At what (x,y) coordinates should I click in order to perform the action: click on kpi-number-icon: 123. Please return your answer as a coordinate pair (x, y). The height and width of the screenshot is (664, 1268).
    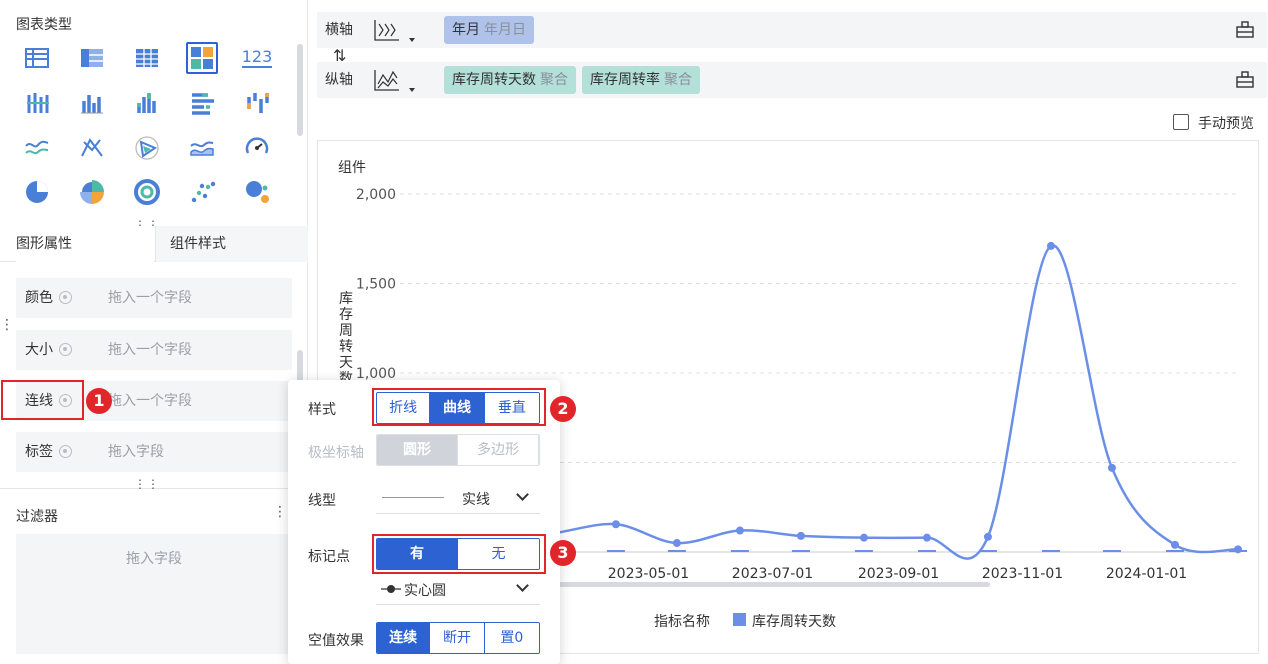
    Looking at the image, I should click on (257, 58).